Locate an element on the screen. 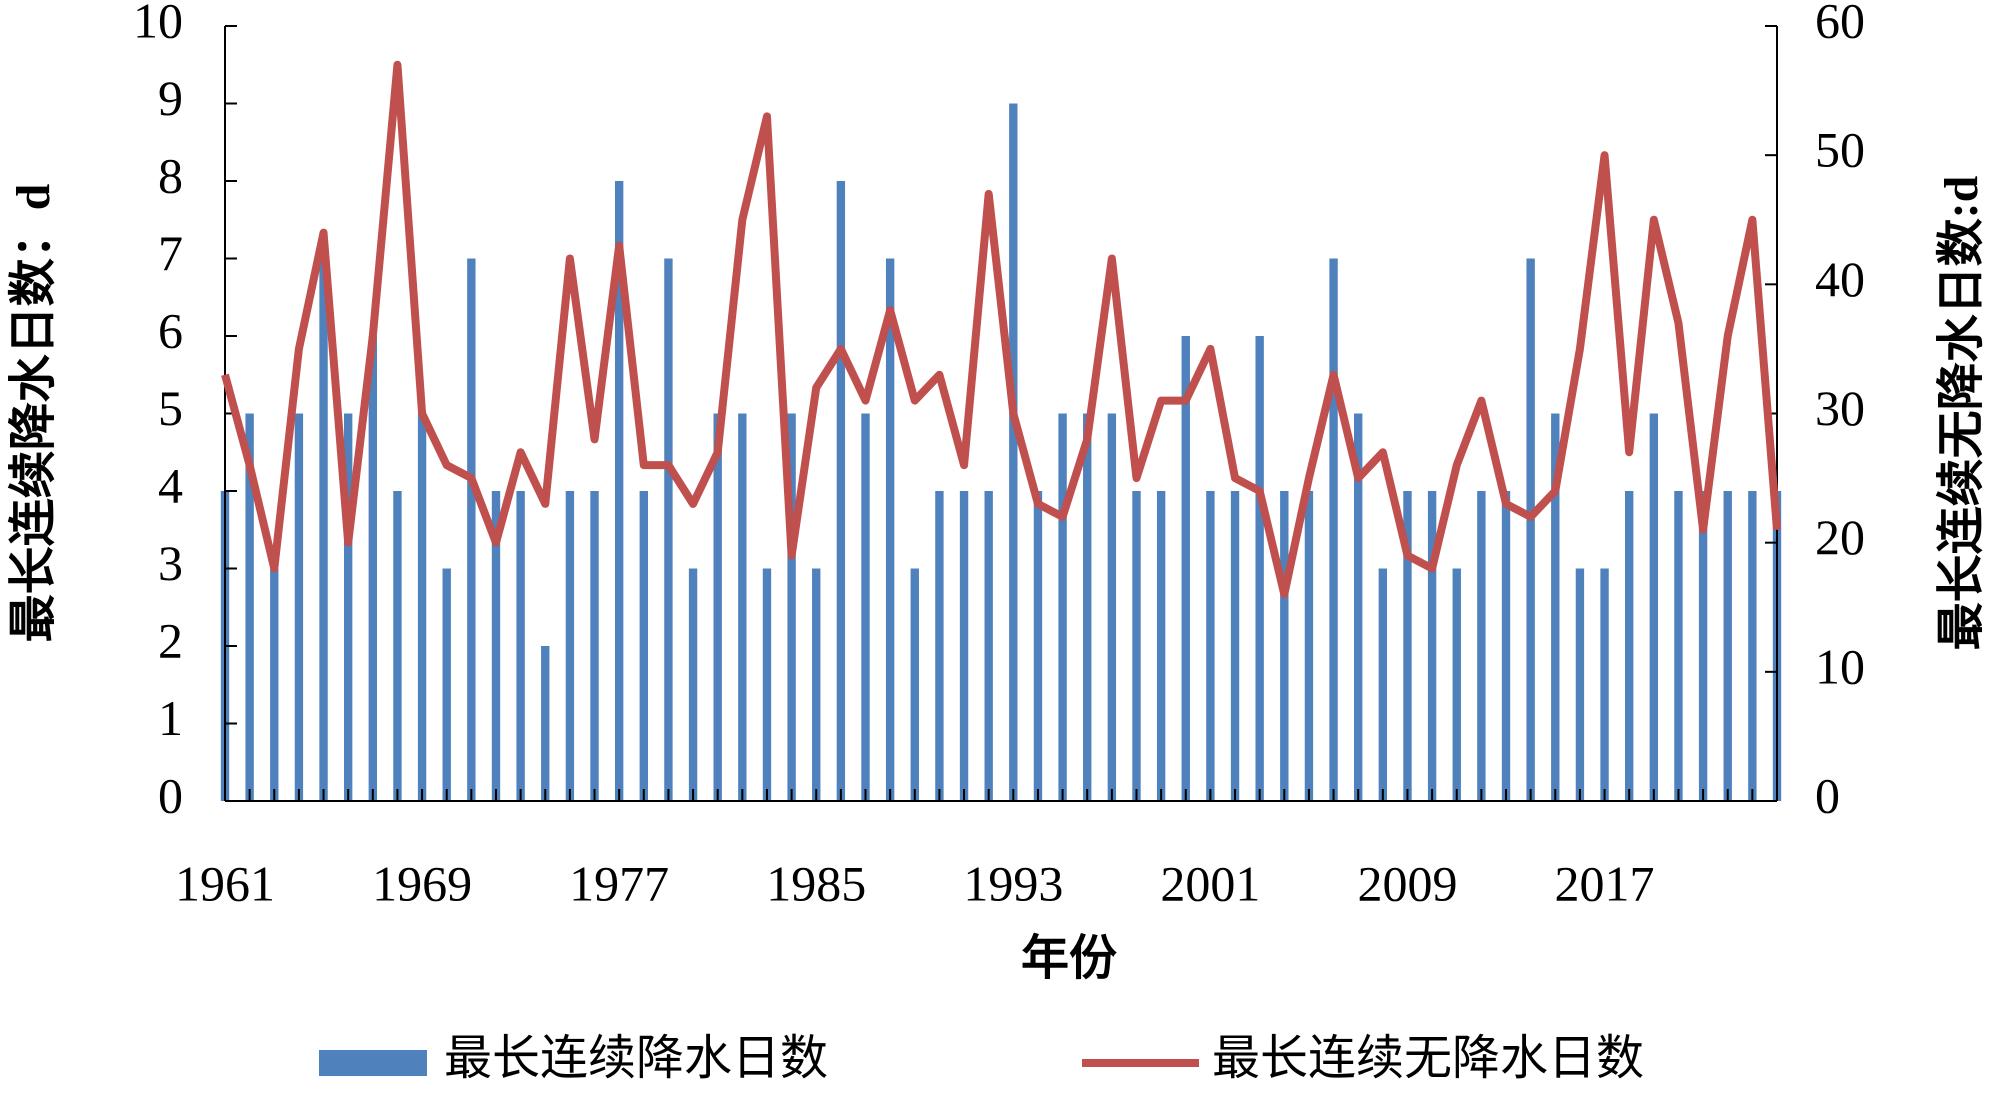 The width and height of the screenshot is (2000, 1101). y2-tick-label: 0 is located at coordinates (1827, 795).